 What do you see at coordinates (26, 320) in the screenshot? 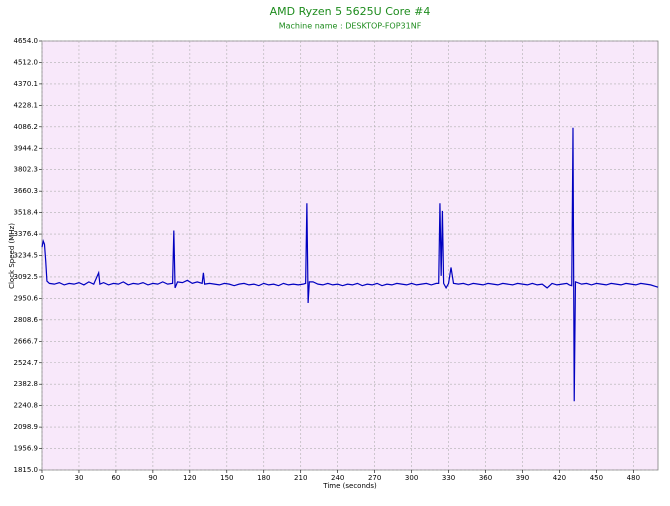
I see `y-tick-label: 2808.6` at bounding box center [26, 320].